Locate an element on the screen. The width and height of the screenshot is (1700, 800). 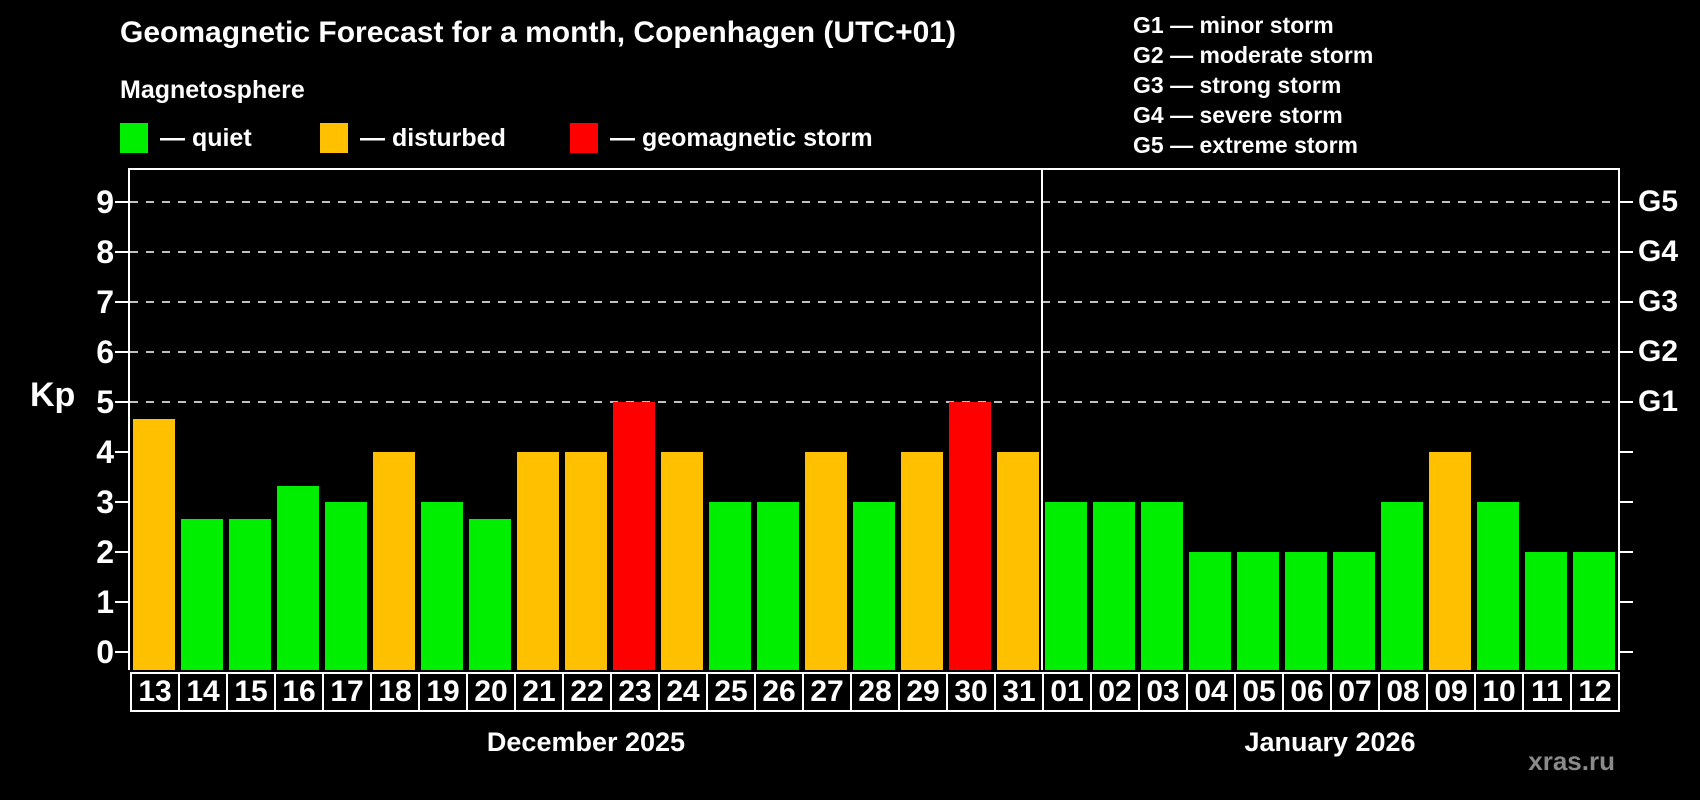
day-label-25: 25 is located at coordinates (731, 692).